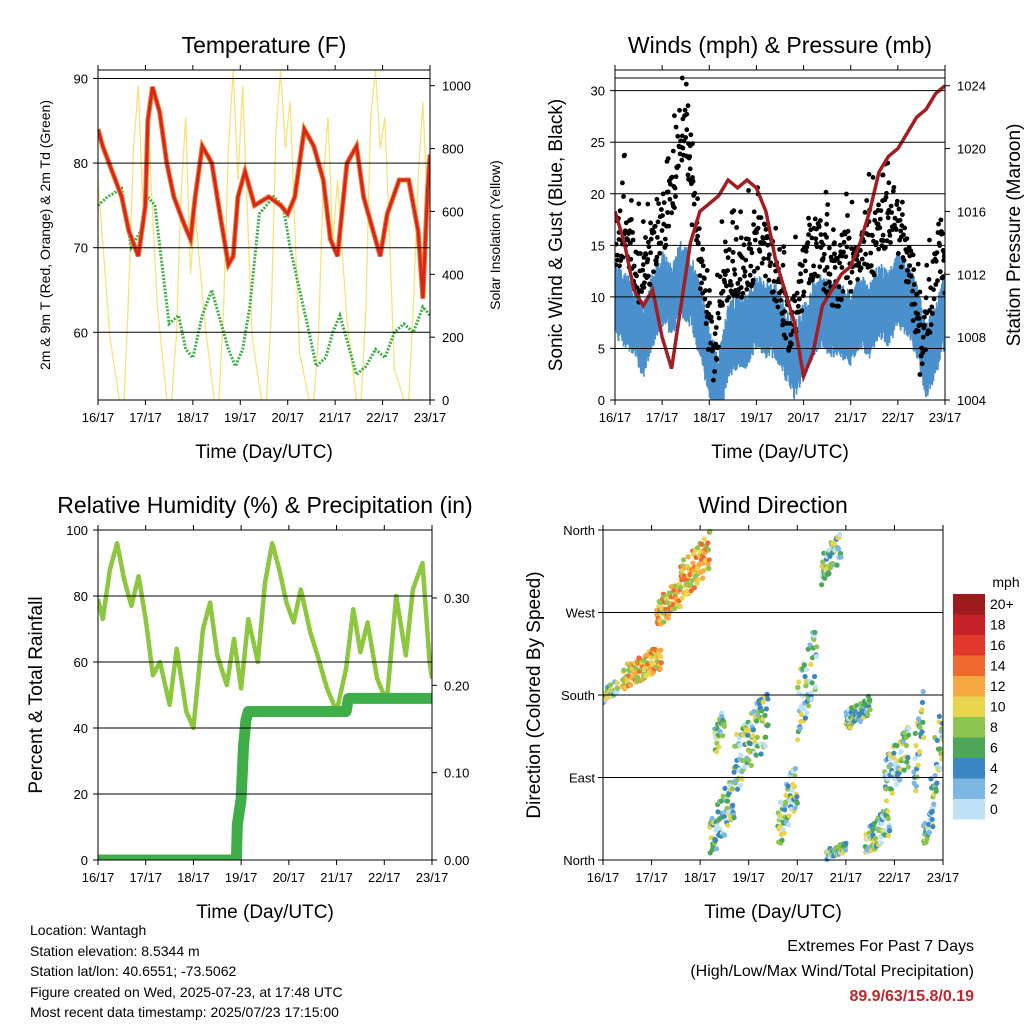 The width and height of the screenshot is (1024, 1024). I want to click on x-tick-label: 18/17, so click(193, 417).